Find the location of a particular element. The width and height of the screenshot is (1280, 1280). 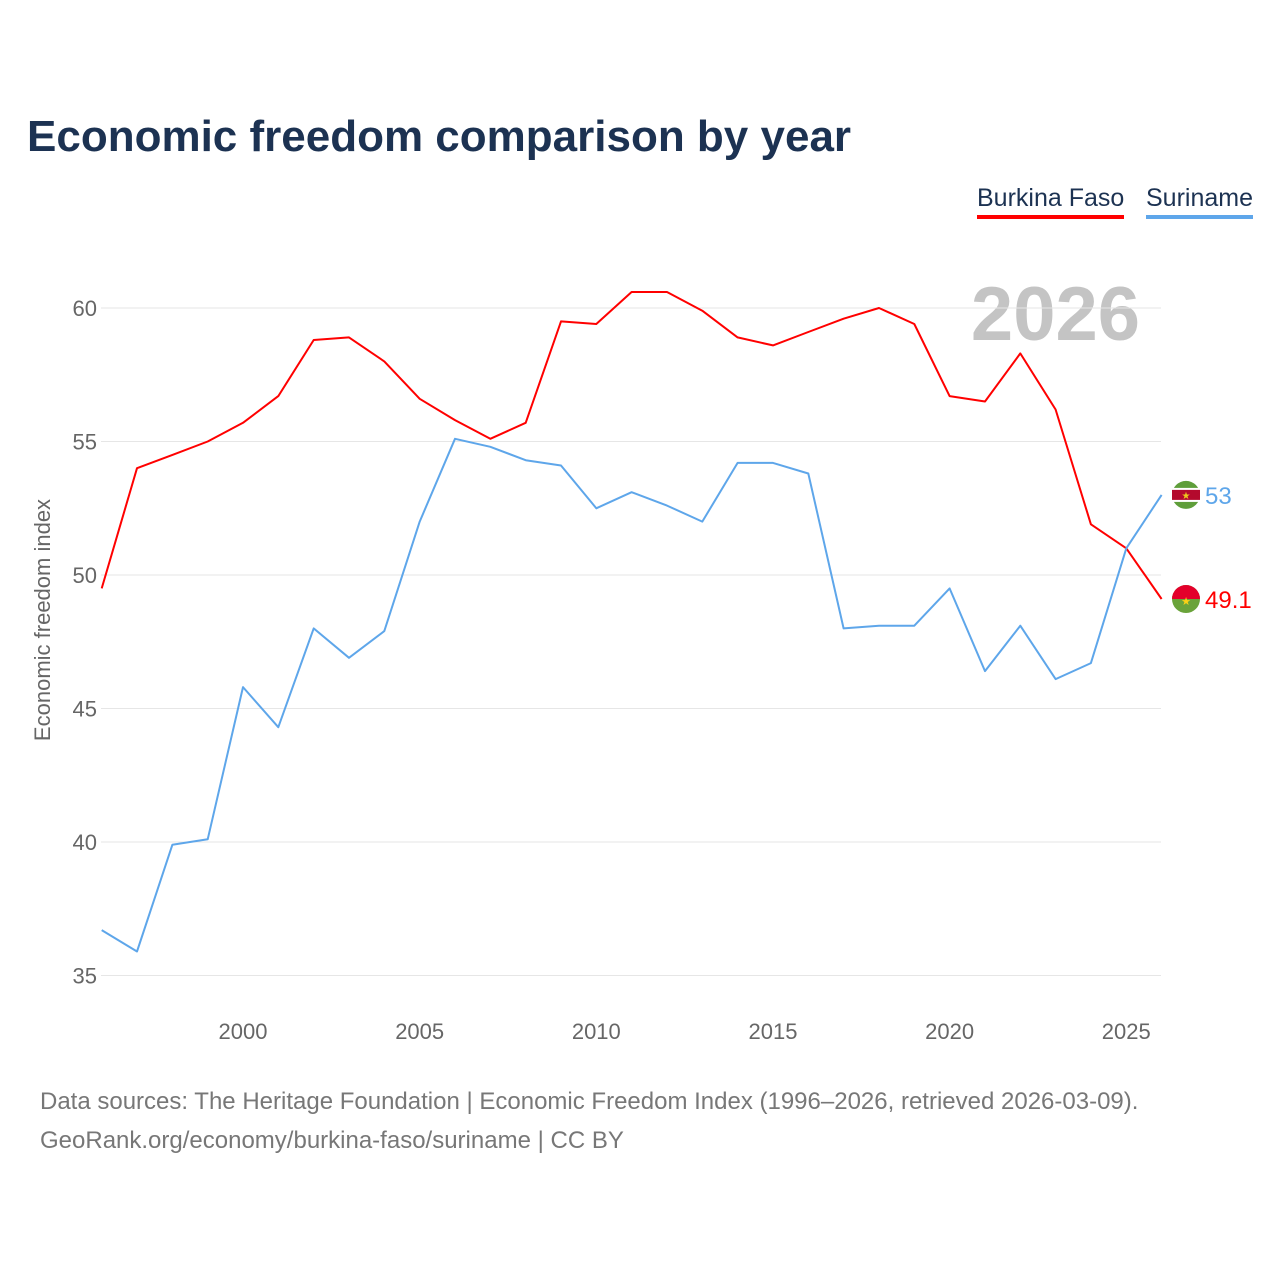

flag-suriname-icon is located at coordinates (1186, 494).